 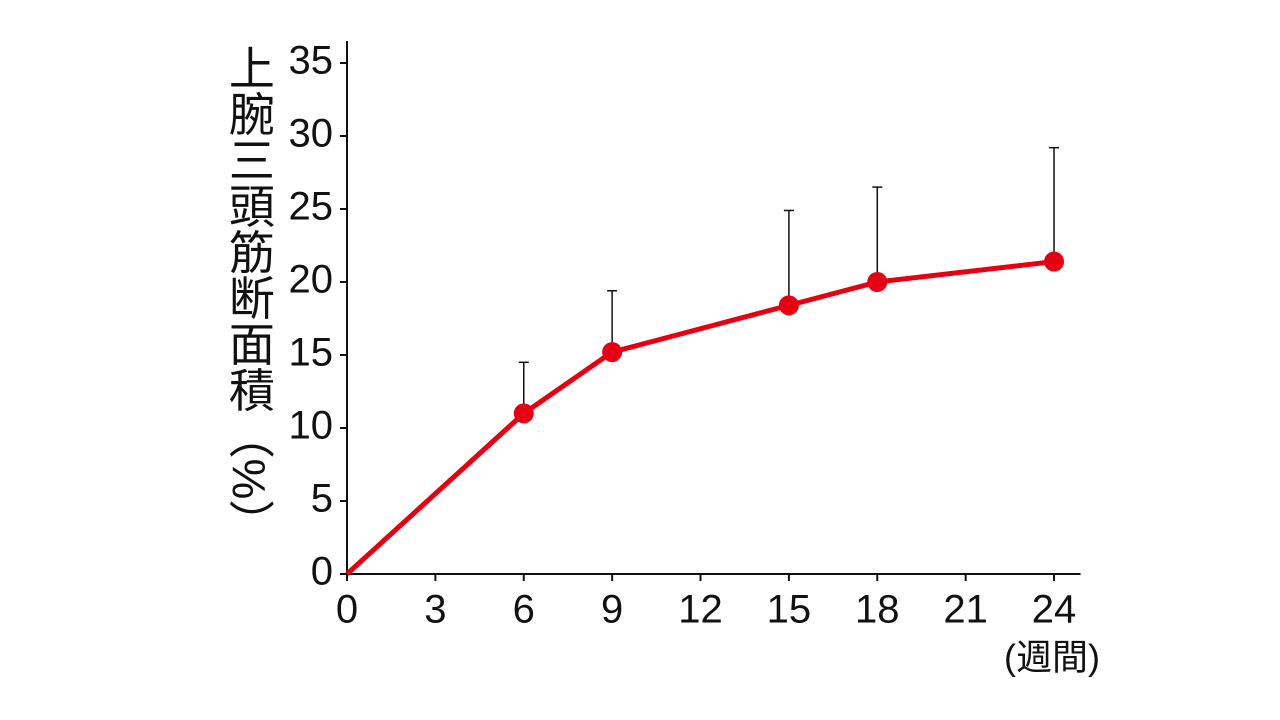 What do you see at coordinates (700, 610) in the screenshot?
I see `x-tick-label: 12` at bounding box center [700, 610].